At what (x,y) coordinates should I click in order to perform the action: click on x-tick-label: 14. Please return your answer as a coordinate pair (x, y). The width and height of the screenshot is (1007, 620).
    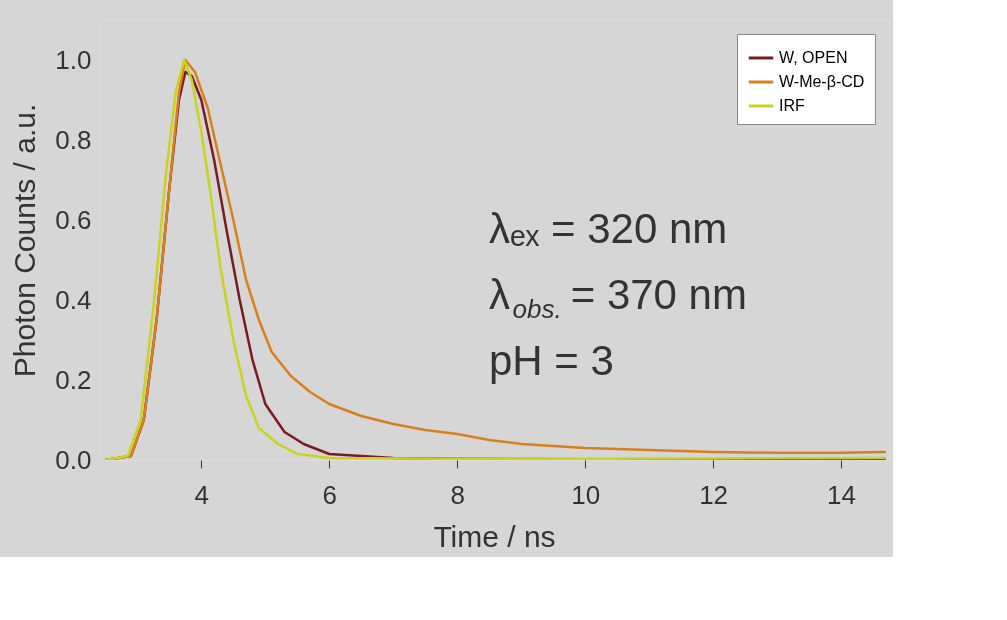
    Looking at the image, I should click on (841, 494).